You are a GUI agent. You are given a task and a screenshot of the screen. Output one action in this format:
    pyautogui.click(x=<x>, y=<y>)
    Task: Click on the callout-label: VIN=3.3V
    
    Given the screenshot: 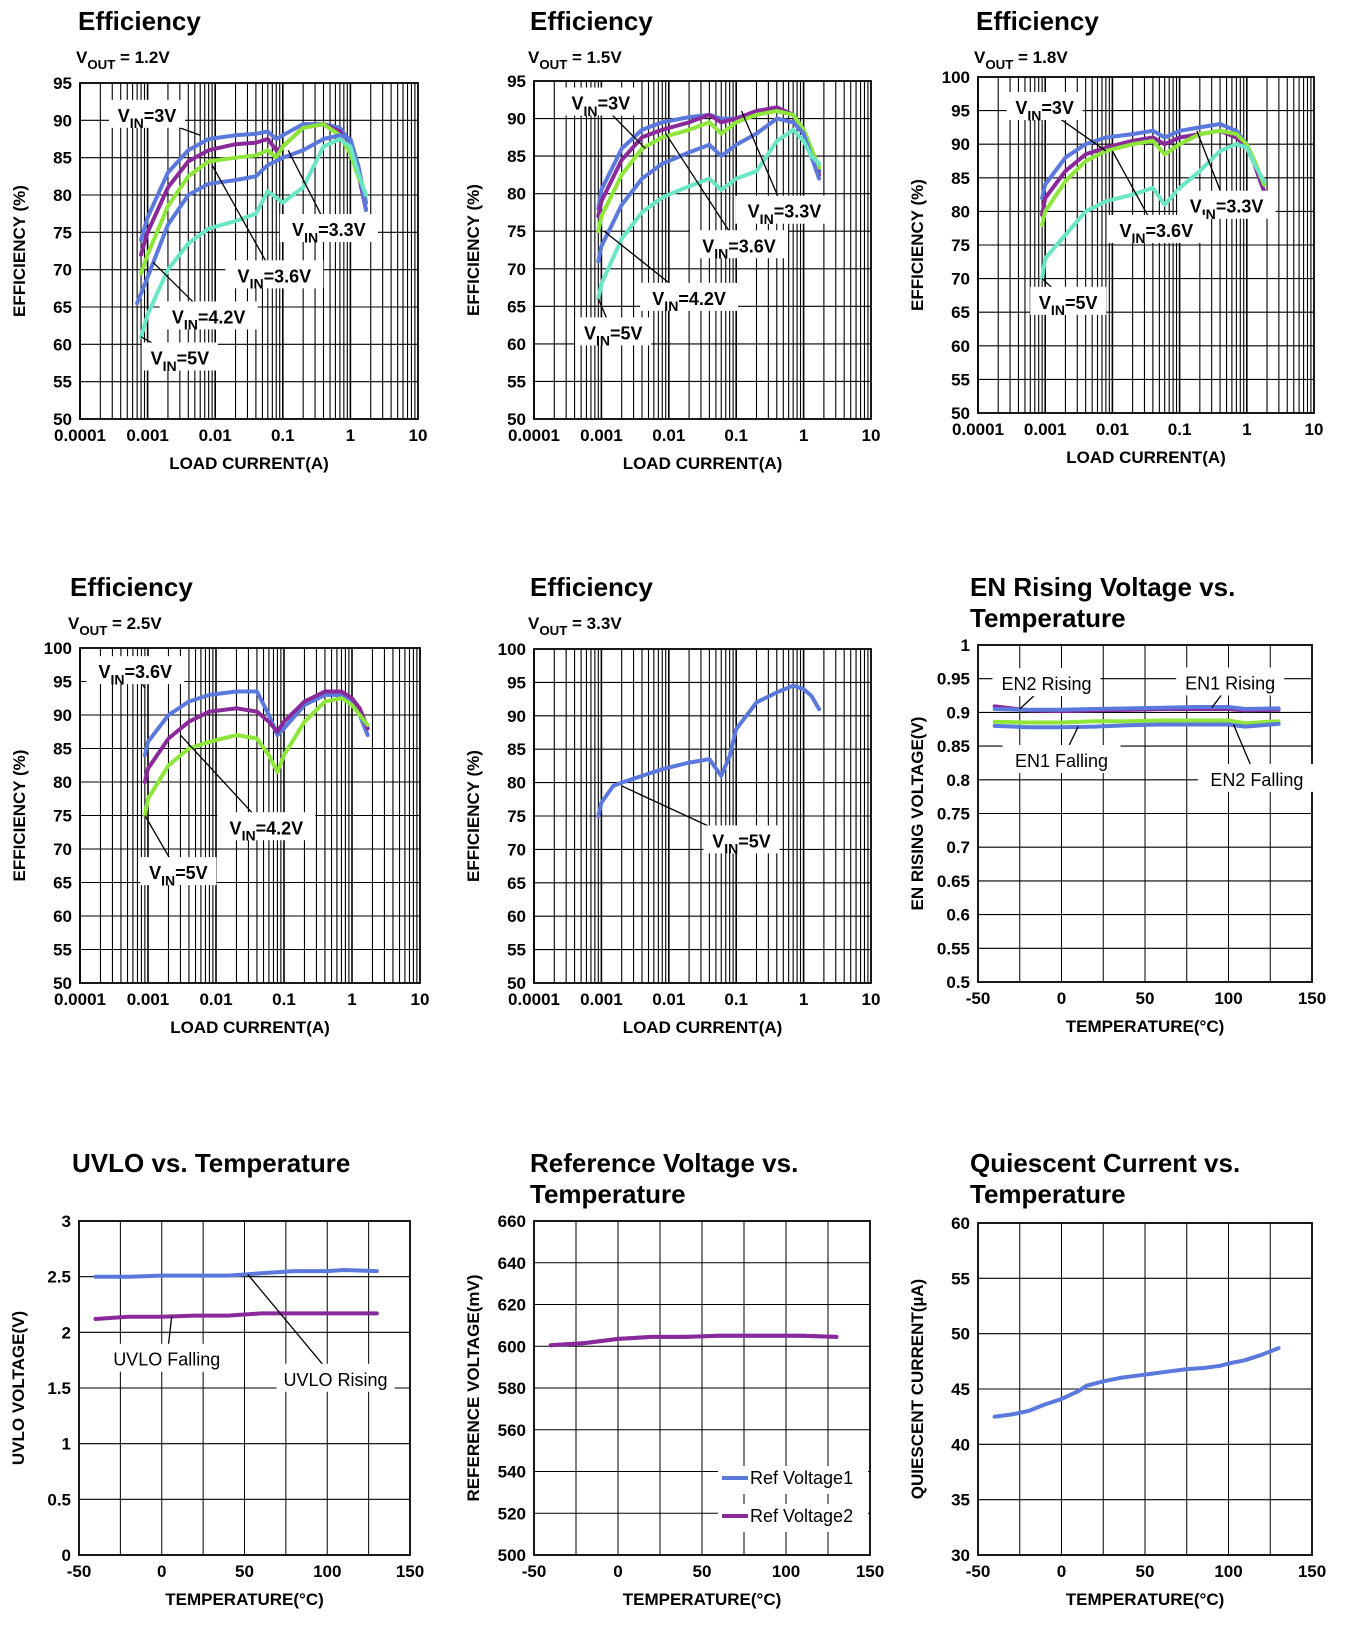 What is the action you would take?
    pyautogui.click(x=785, y=214)
    